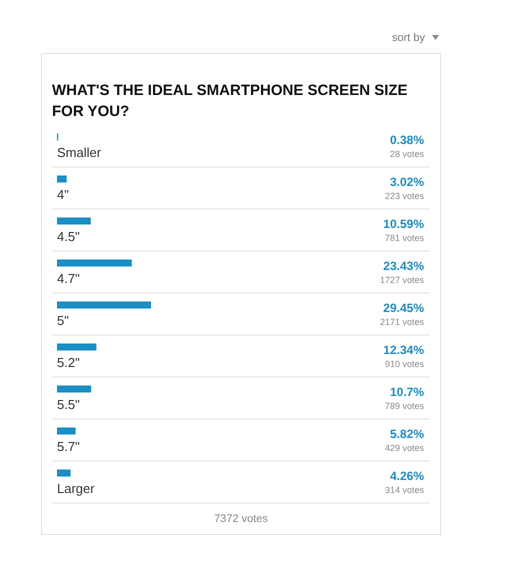 This screenshot has height=562, width=522. Describe the element at coordinates (404, 196) in the screenshot. I see `text: 223 votes` at that location.